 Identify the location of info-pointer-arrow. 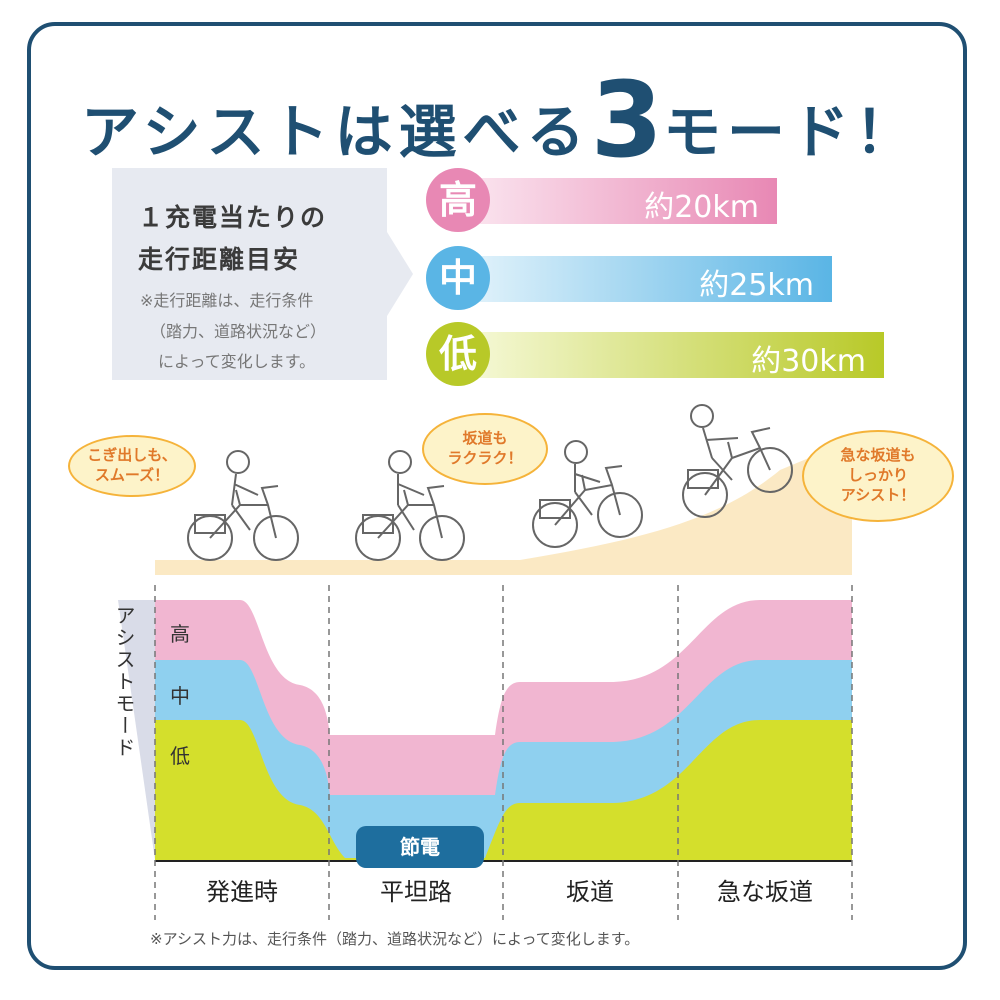
(400, 274).